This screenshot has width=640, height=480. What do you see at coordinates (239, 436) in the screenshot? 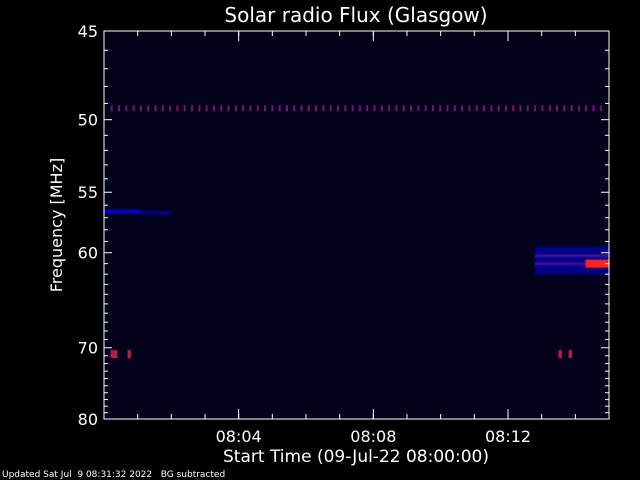
I see `x-tick-label: 08:04` at bounding box center [239, 436].